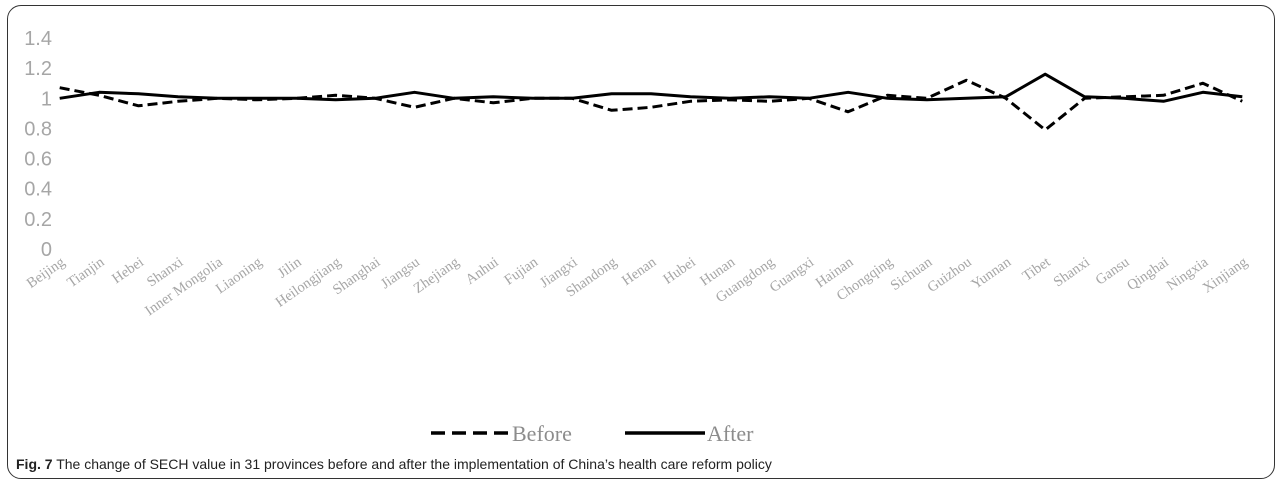  Describe the element at coordinates (680, 270) in the screenshot. I see `x-tick-label: Hubei` at that location.